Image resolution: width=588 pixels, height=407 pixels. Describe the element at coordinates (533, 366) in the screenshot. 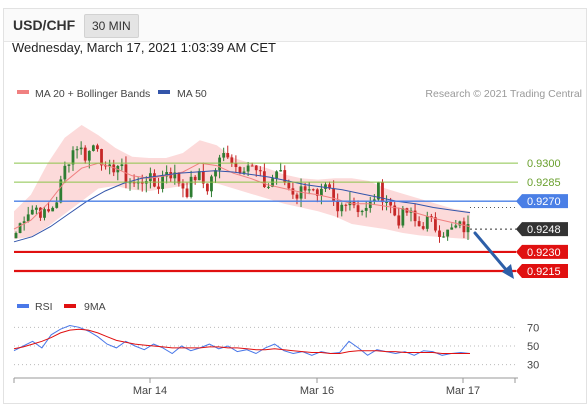

I see `rsi-tick-label: 30` at that location.